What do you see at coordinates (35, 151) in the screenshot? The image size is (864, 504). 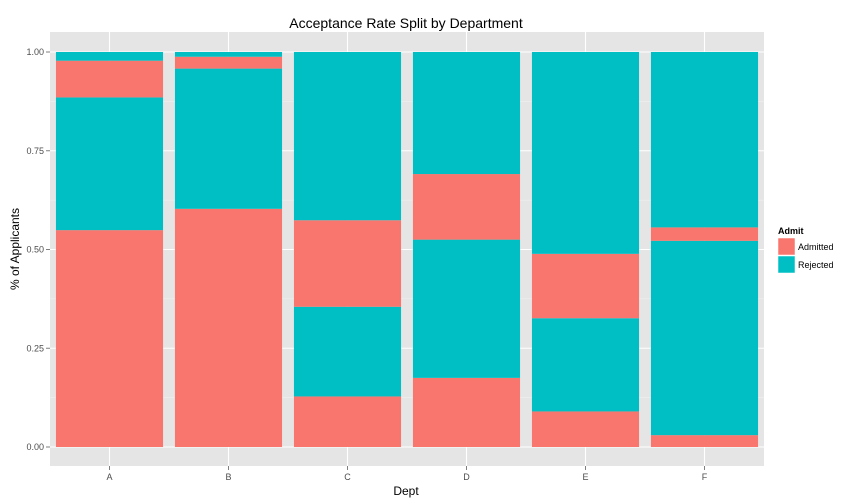 I see `y-tick-label: 0.75` at bounding box center [35, 151].